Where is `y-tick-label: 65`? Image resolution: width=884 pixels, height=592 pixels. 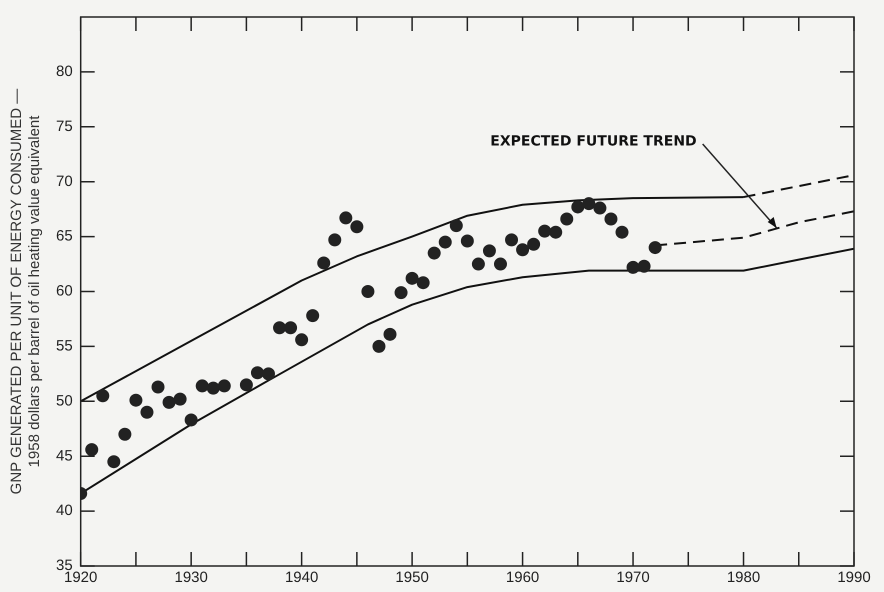
y-tick-label: 65 is located at coordinates (64, 236).